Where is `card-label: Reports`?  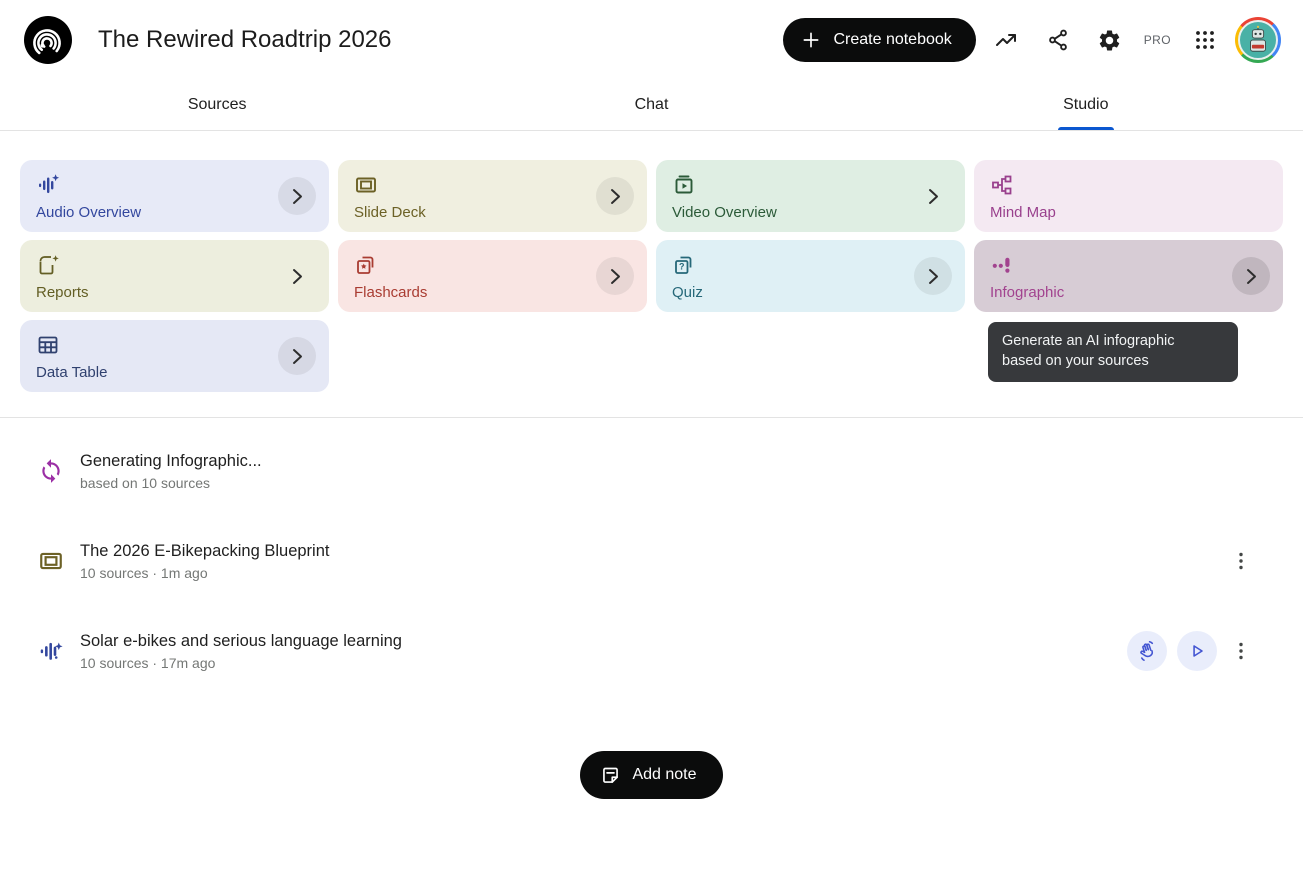 card-label: Reports is located at coordinates (62, 292).